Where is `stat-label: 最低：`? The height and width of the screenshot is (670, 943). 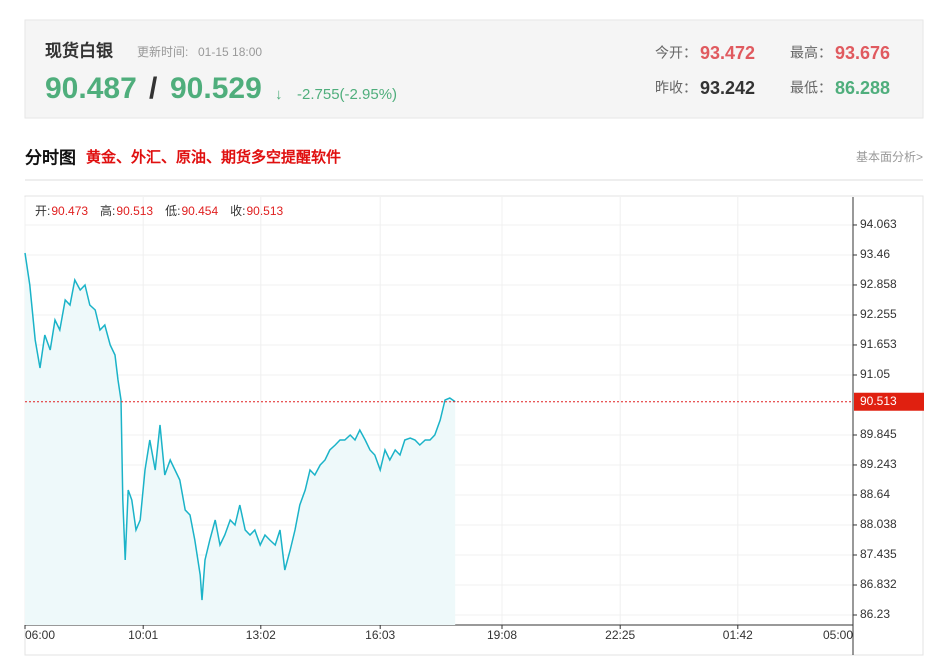
stat-label: 最低： is located at coordinates (811, 88).